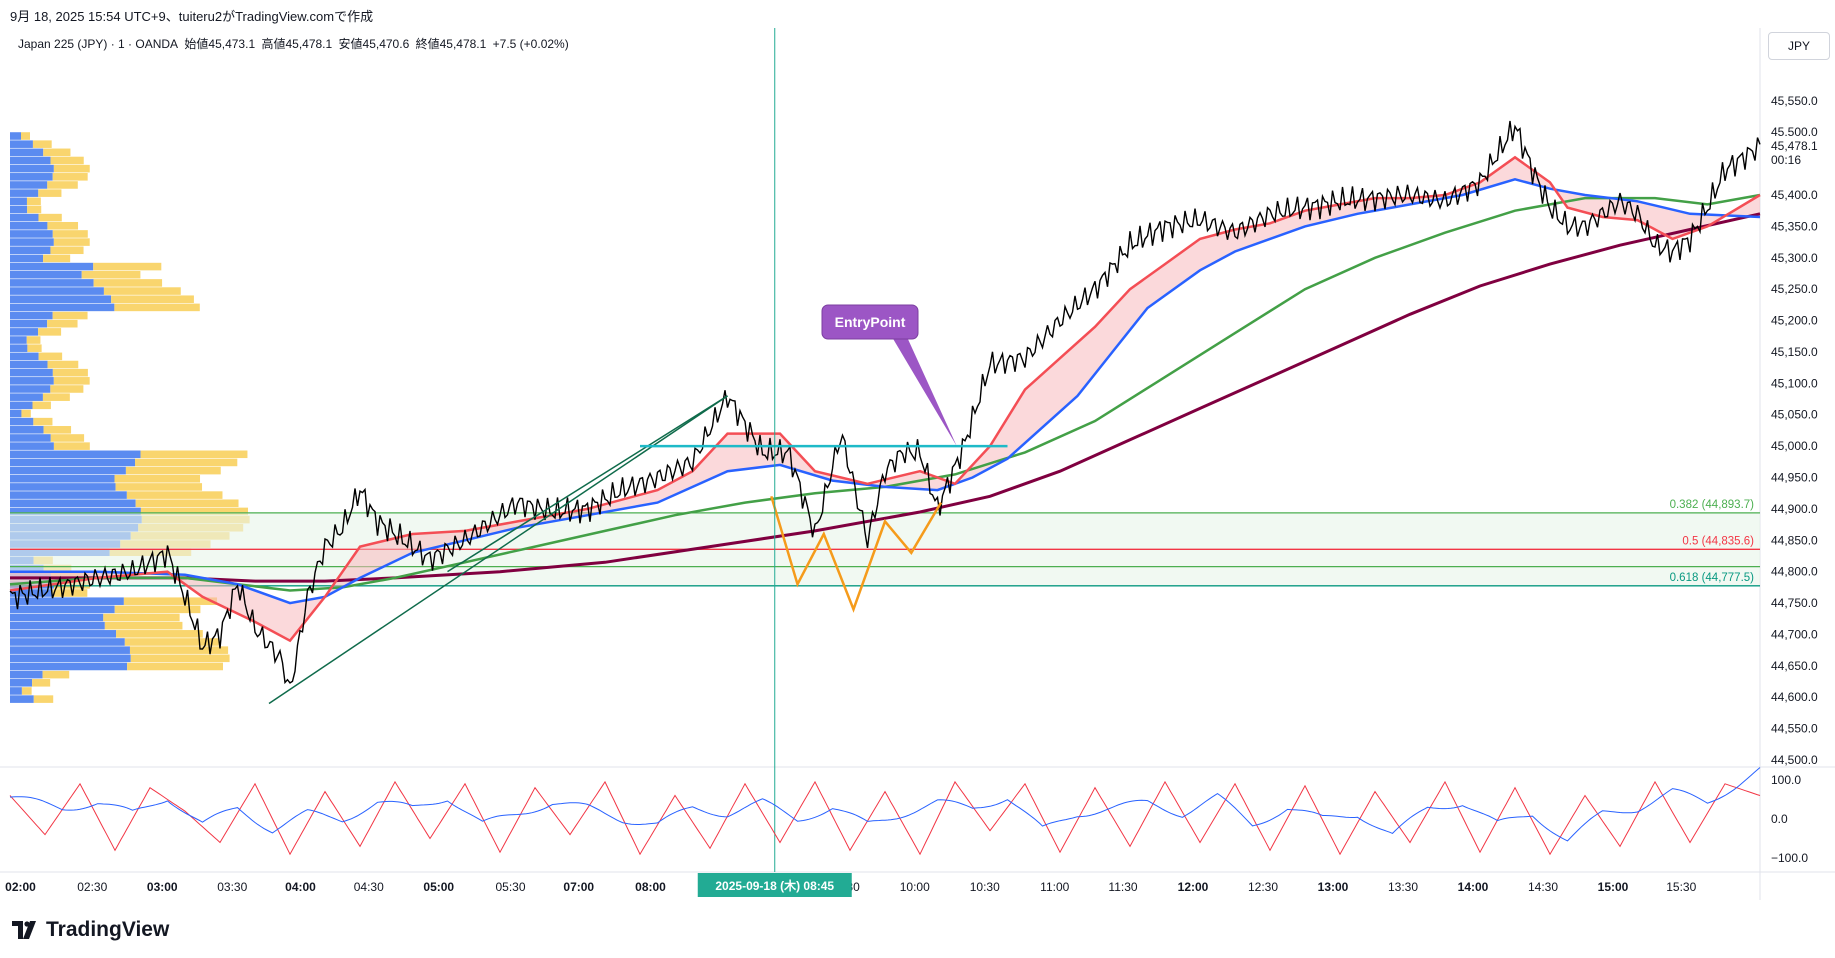 The width and height of the screenshot is (1835, 958). Describe the element at coordinates (374, 44) in the screenshot. I see `low-value: 安値45,470.6` at that location.